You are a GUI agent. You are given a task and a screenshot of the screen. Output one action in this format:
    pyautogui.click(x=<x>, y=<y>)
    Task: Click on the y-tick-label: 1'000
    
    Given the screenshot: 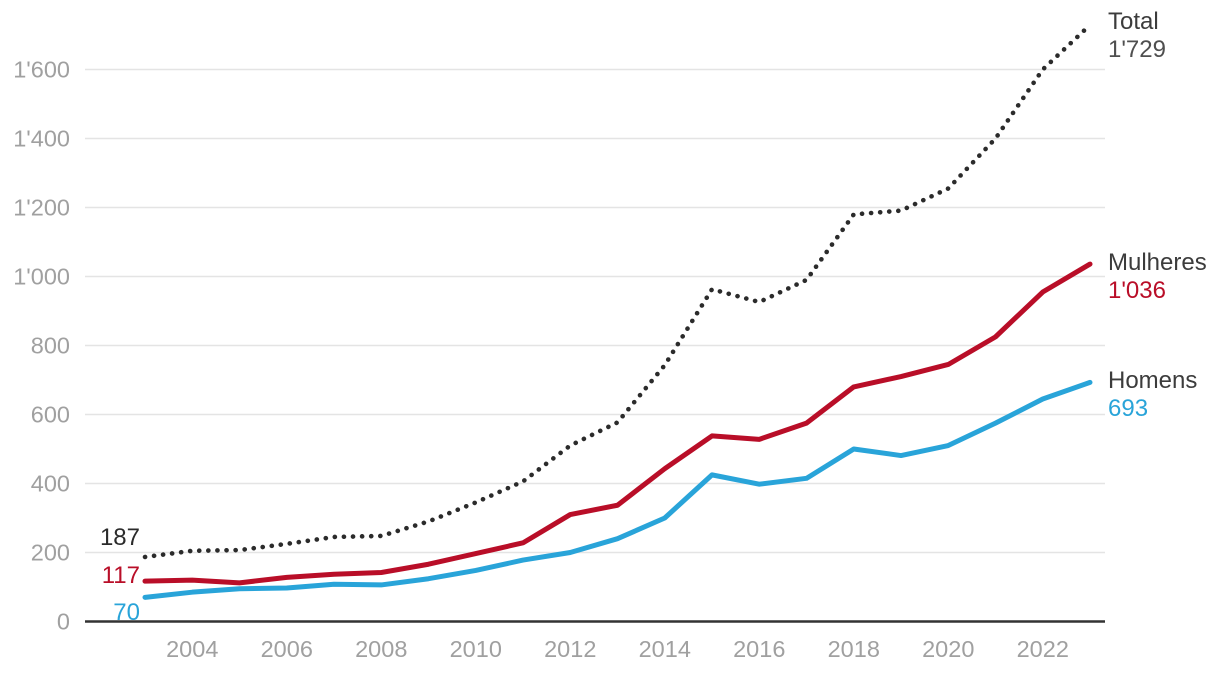 What is the action you would take?
    pyautogui.click(x=41, y=277)
    